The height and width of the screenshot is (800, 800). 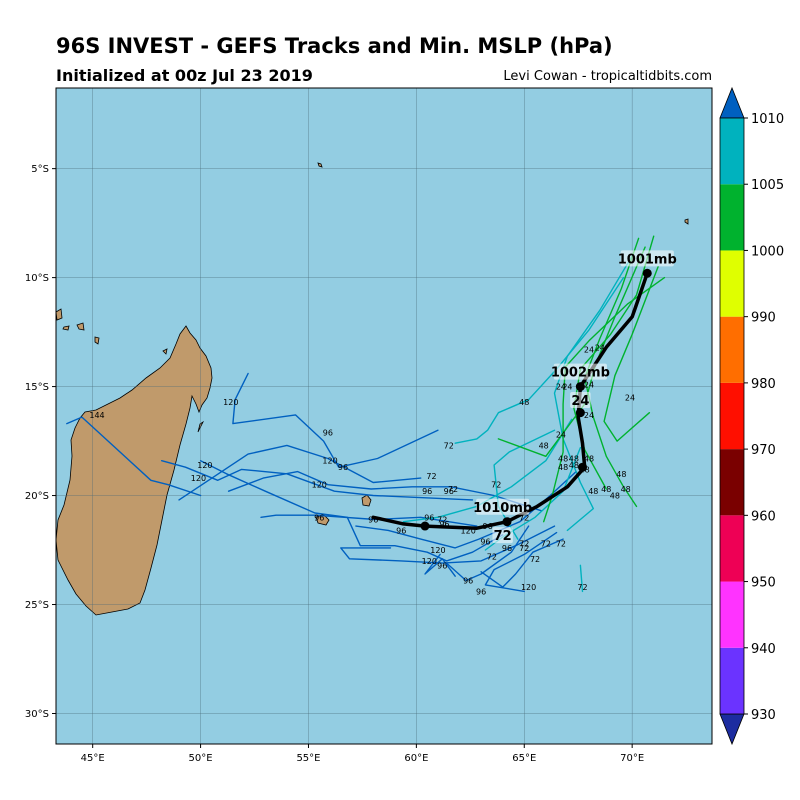 I want to click on mean-track-line, so click(x=510, y=400).